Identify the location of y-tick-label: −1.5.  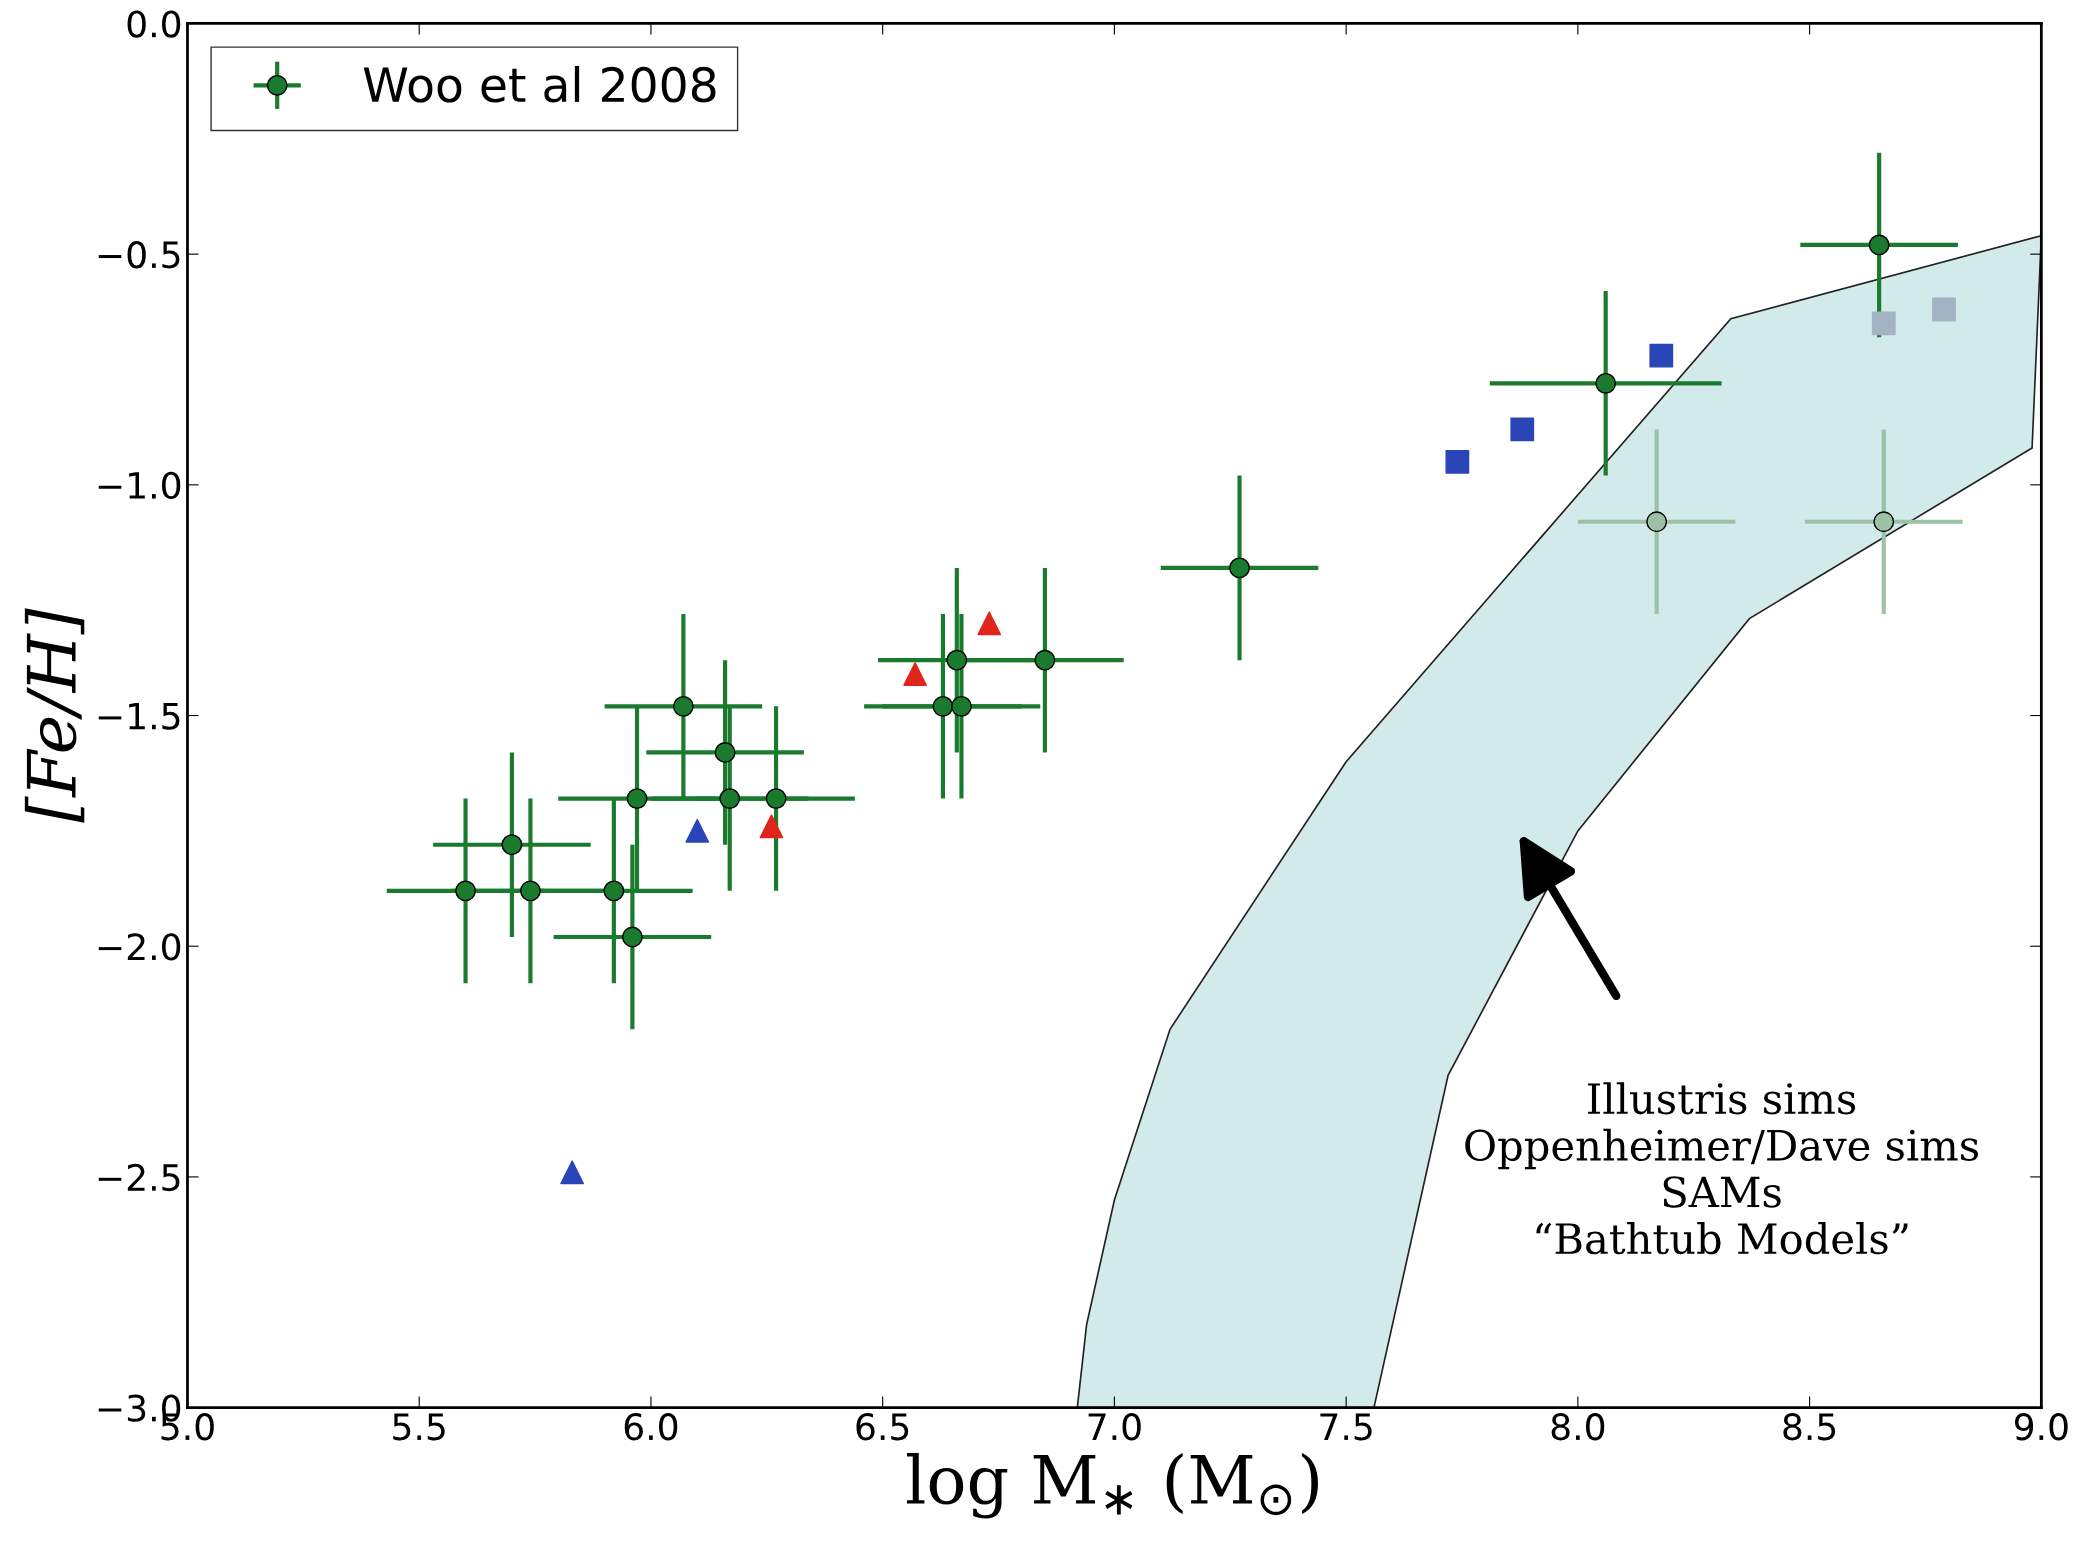
(139, 716).